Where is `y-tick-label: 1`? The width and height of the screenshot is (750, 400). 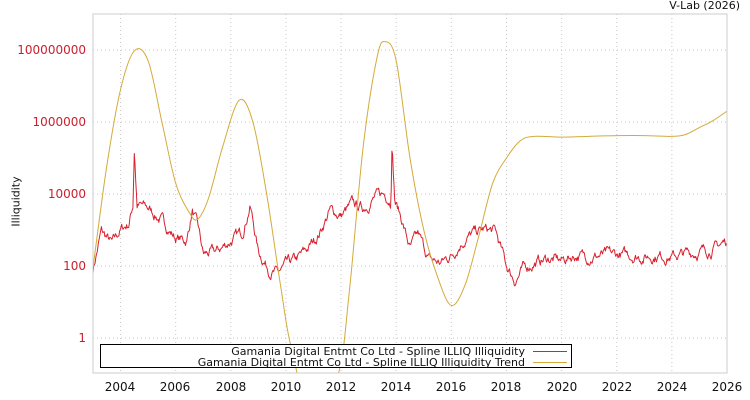 y-tick-label: 1 is located at coordinates (82, 338).